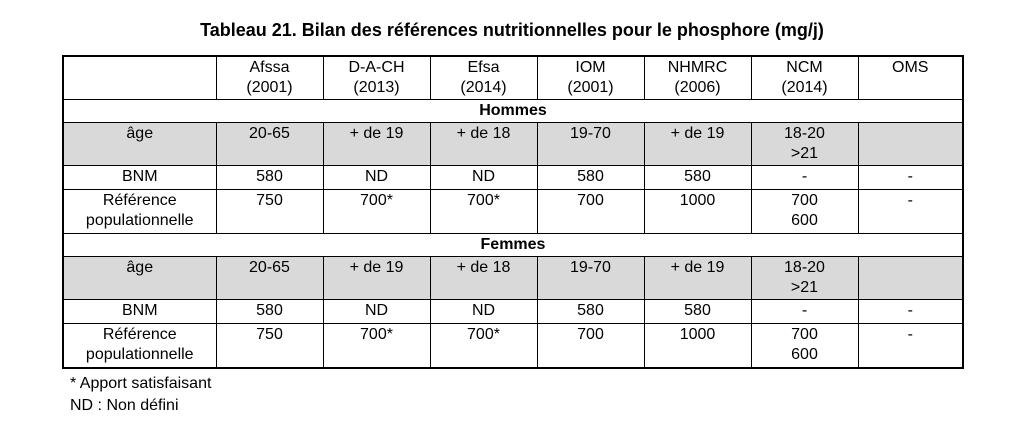 The width and height of the screenshot is (1024, 432). What do you see at coordinates (269, 77) in the screenshot?
I see `column-header-afssa: Afssa (2001)` at bounding box center [269, 77].